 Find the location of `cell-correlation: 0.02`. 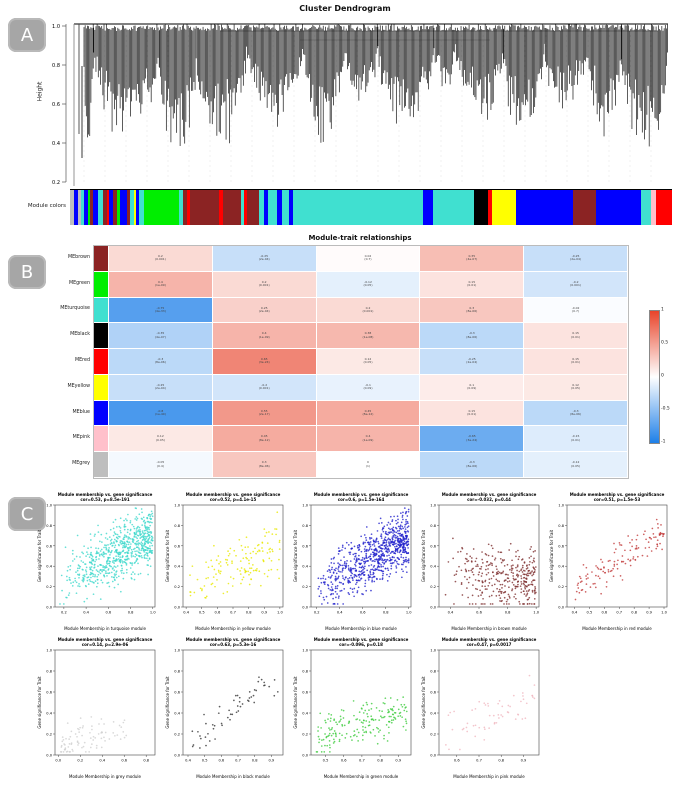

cell-correlation: 0.02 is located at coordinates (368, 255).